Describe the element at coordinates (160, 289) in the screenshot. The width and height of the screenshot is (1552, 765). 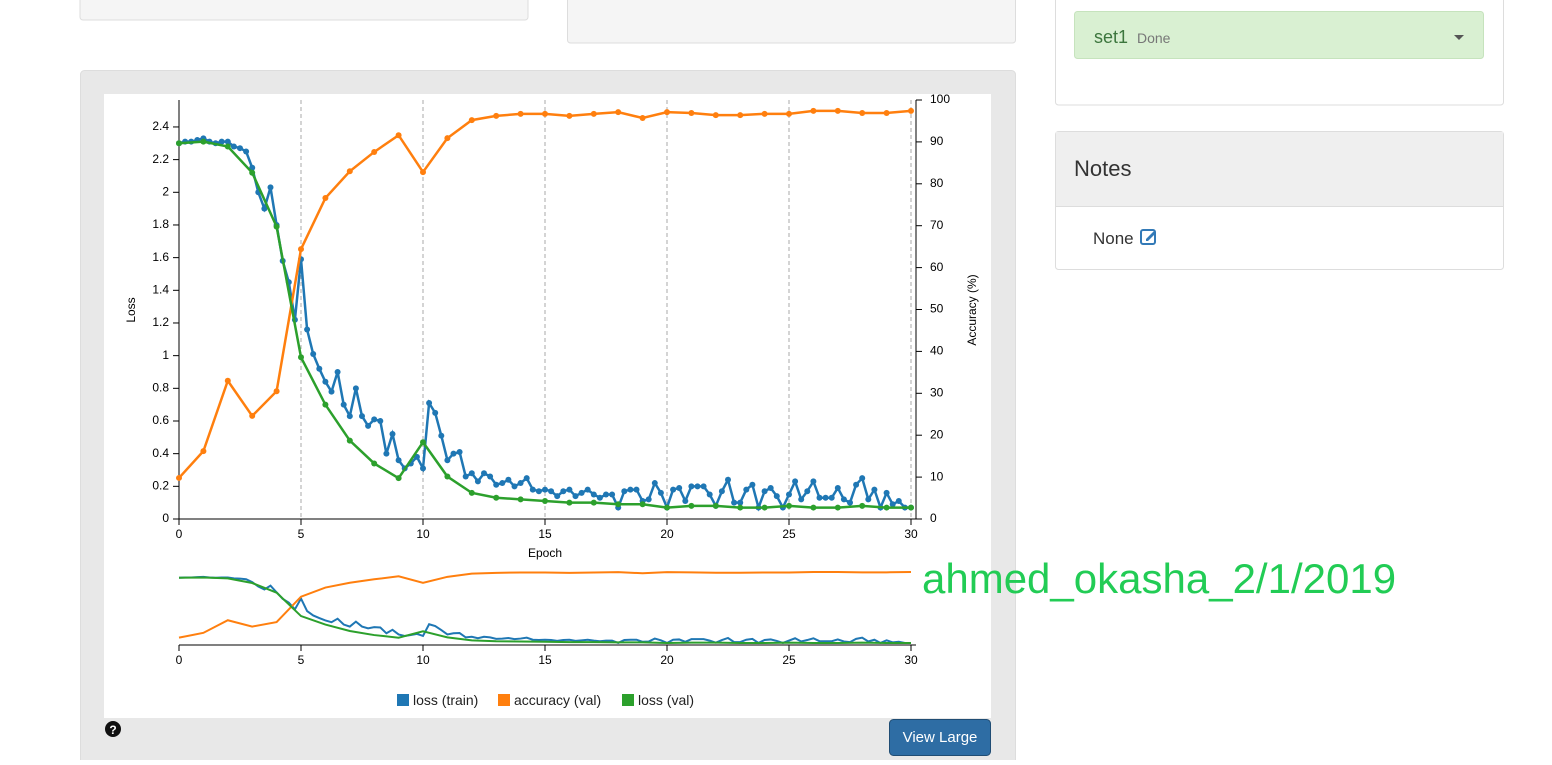
I see `y-tick-label: 1.4` at that location.